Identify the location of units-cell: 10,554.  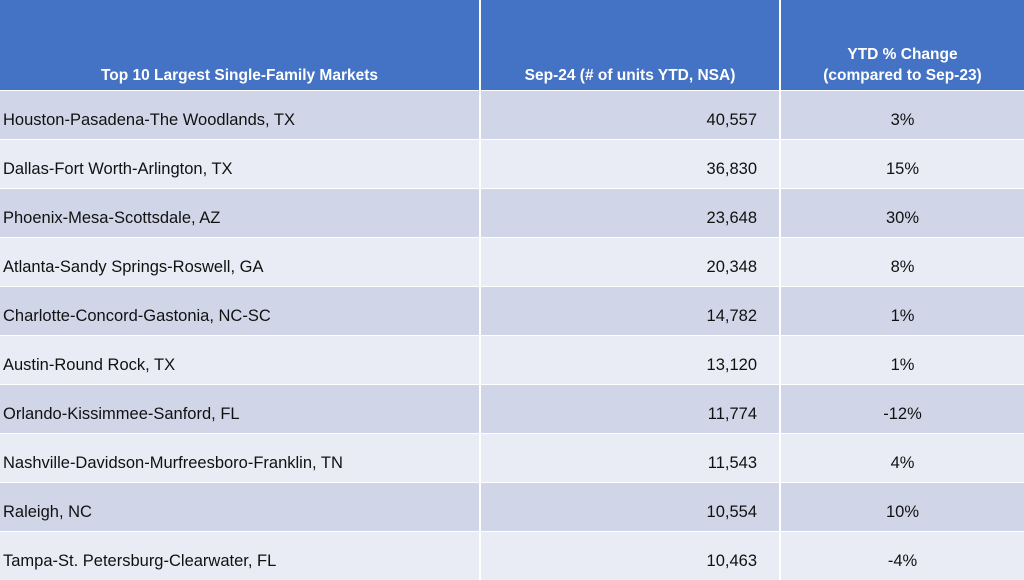
(630, 506).